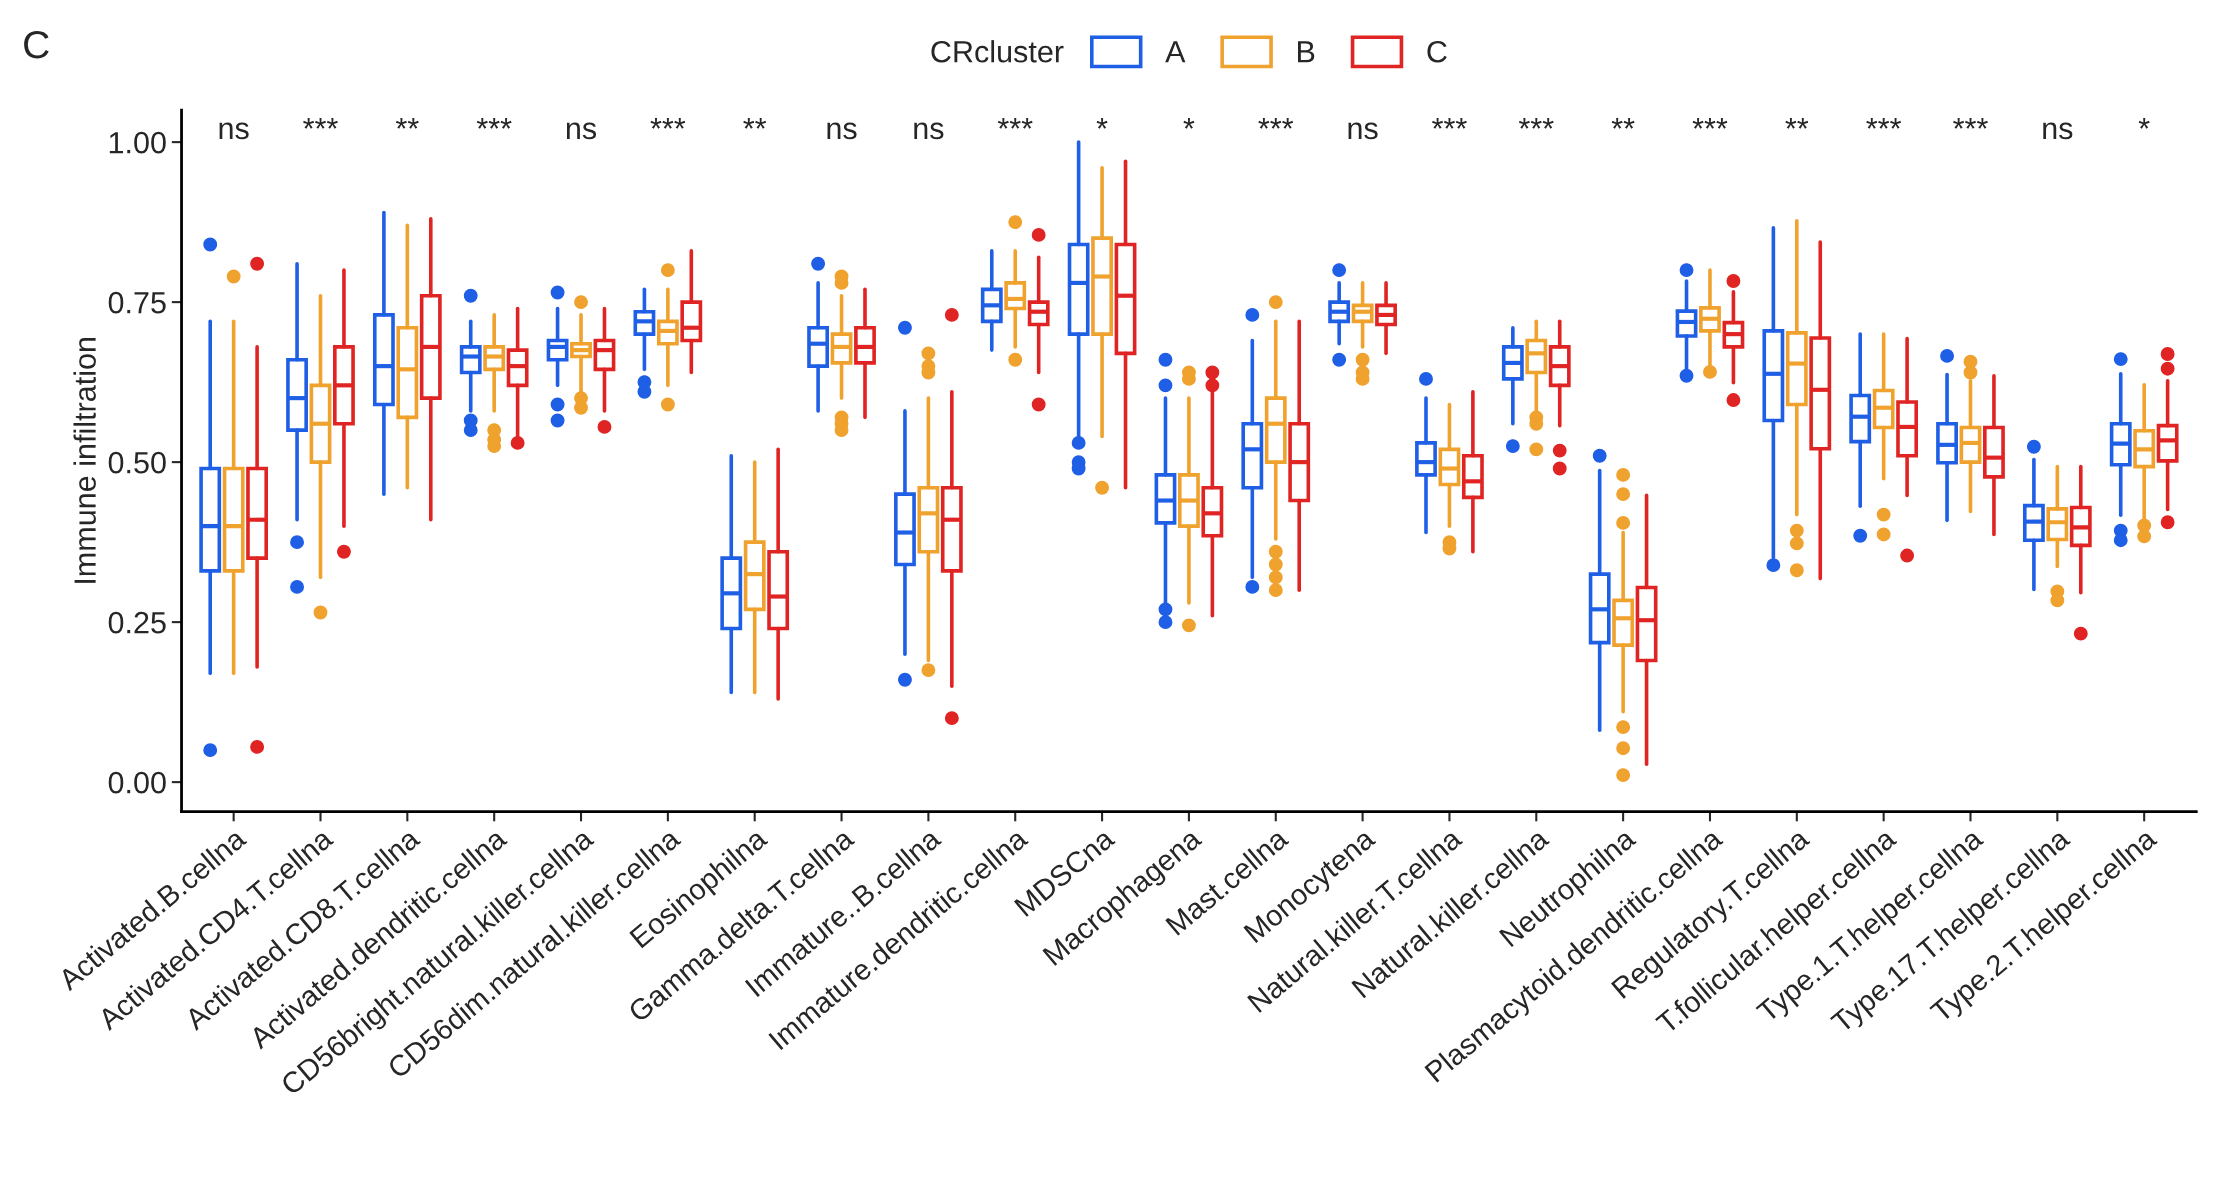 This screenshot has height=1197, width=2214. Describe the element at coordinates (36, 44) in the screenshot. I see `chart-title: C` at that location.